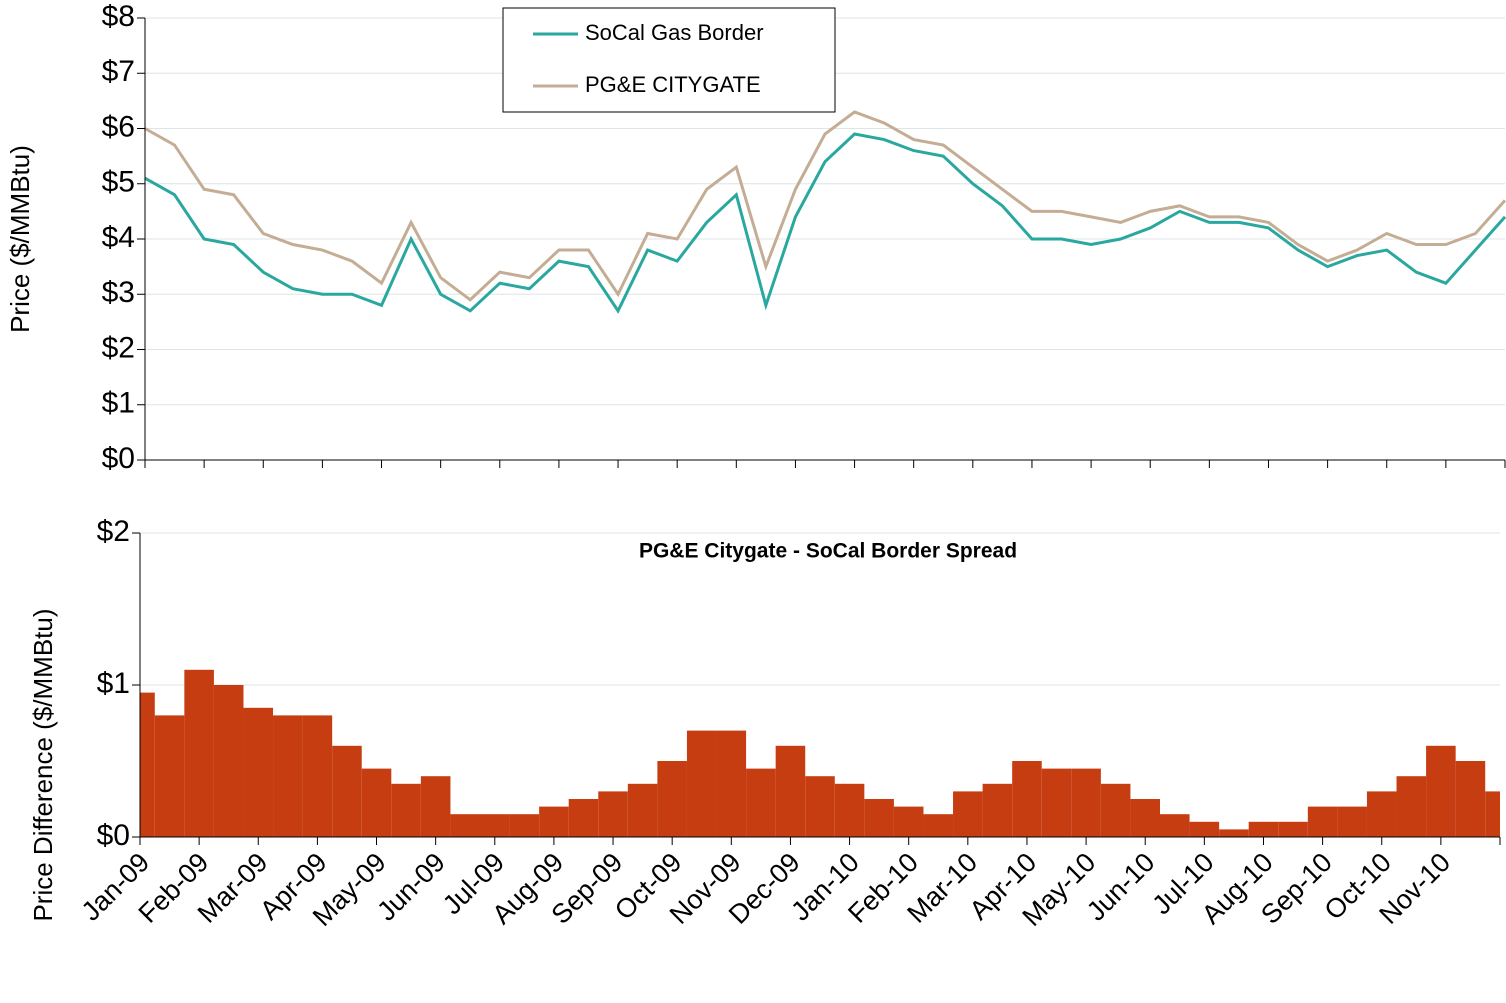 The width and height of the screenshot is (1506, 1003). What do you see at coordinates (43, 764) in the screenshot?
I see `y-axis-label: Price Difference ($/MMBtu)` at bounding box center [43, 764].